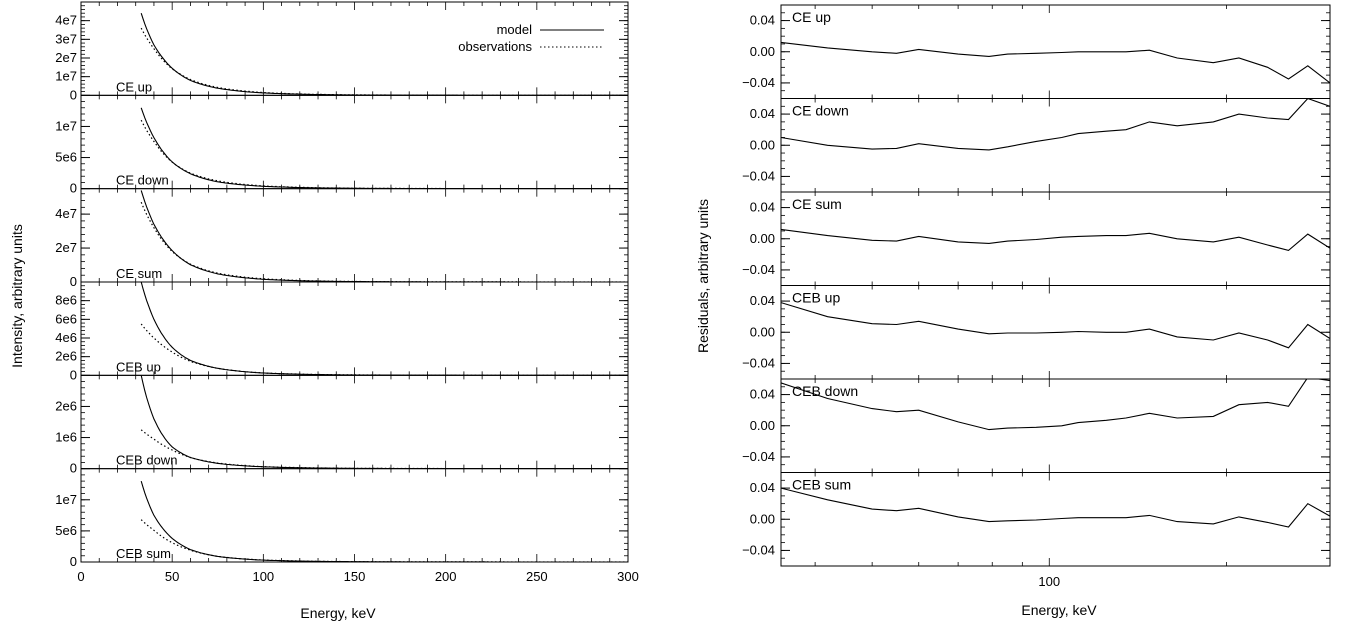 This screenshot has height=628, width=1346. I want to click on y-tick-label: 6e6, so click(66, 318).